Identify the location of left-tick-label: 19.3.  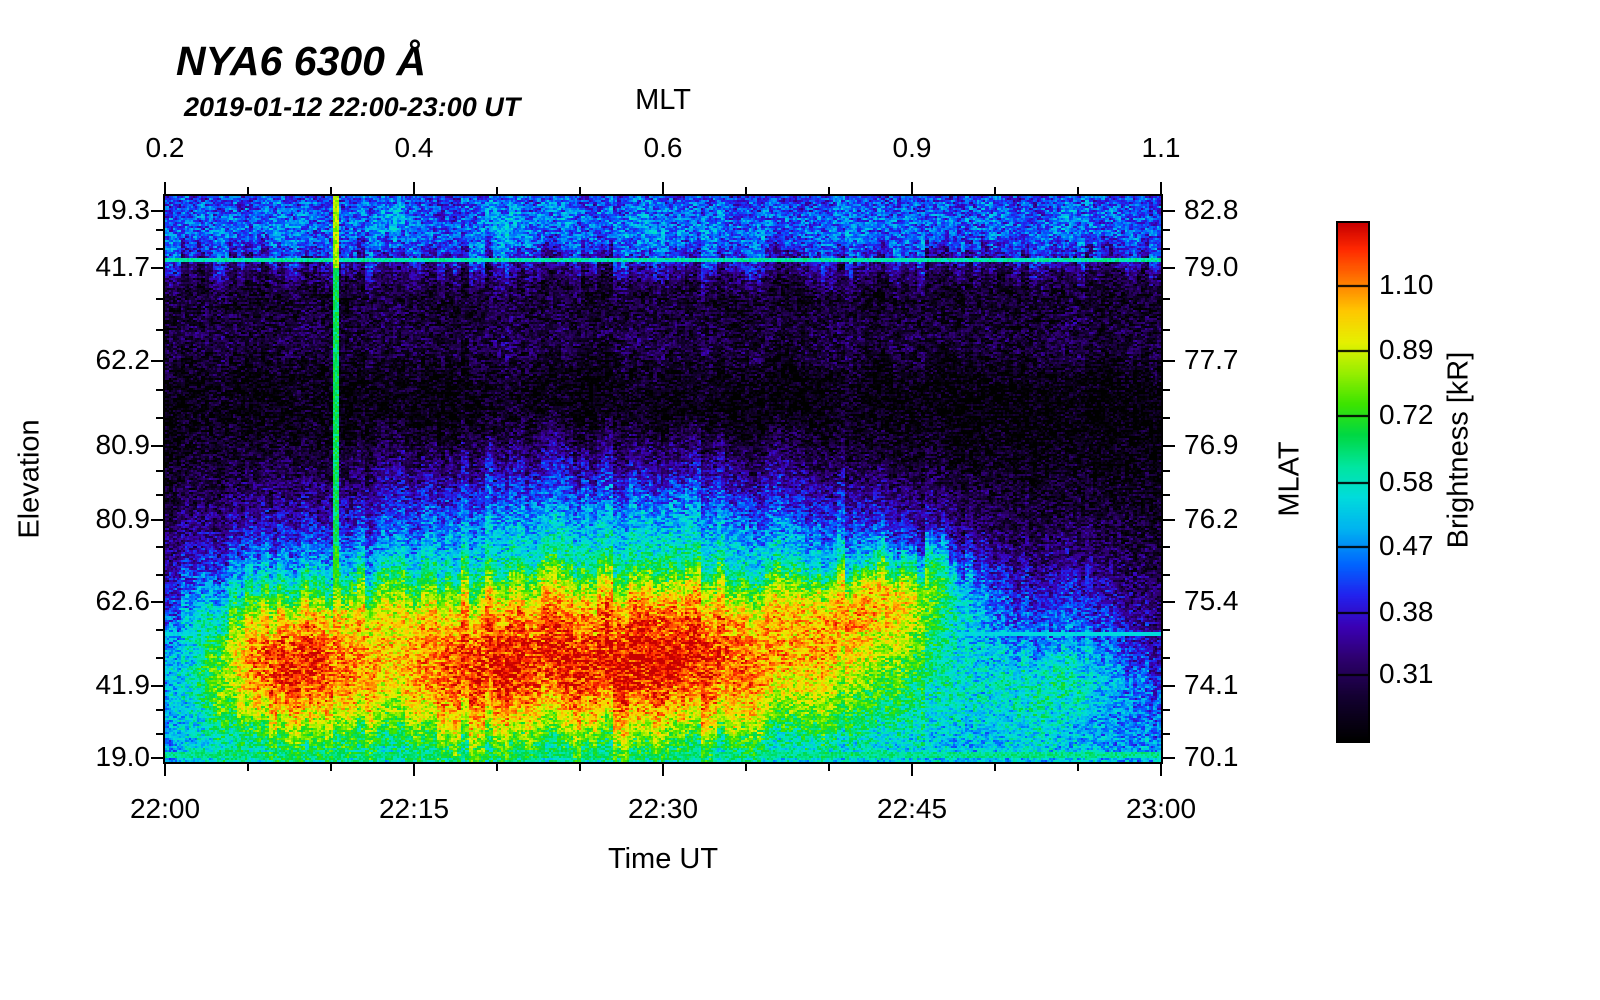
(123, 209).